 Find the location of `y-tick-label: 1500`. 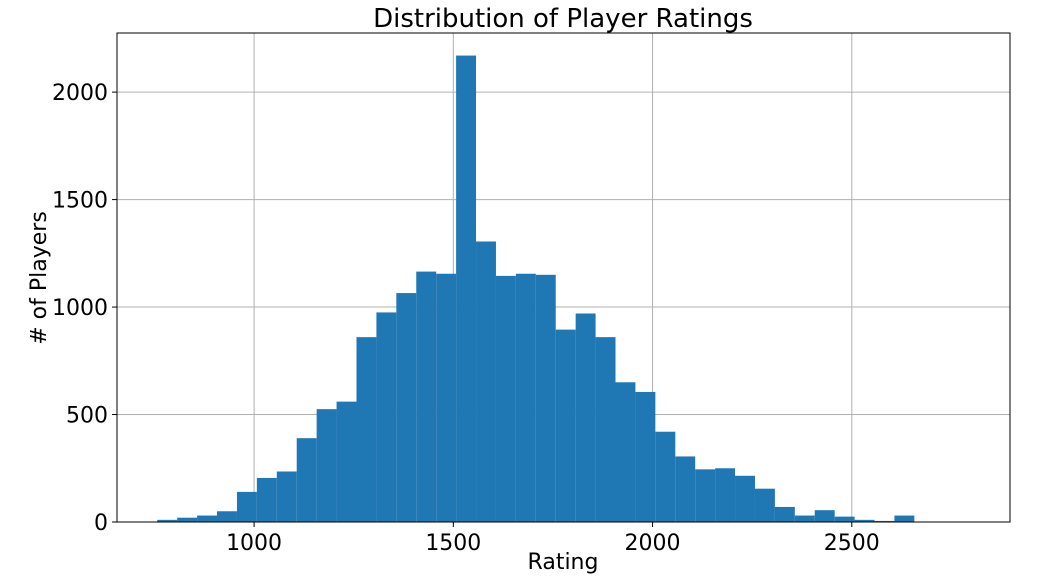

y-tick-label: 1500 is located at coordinates (80, 201).